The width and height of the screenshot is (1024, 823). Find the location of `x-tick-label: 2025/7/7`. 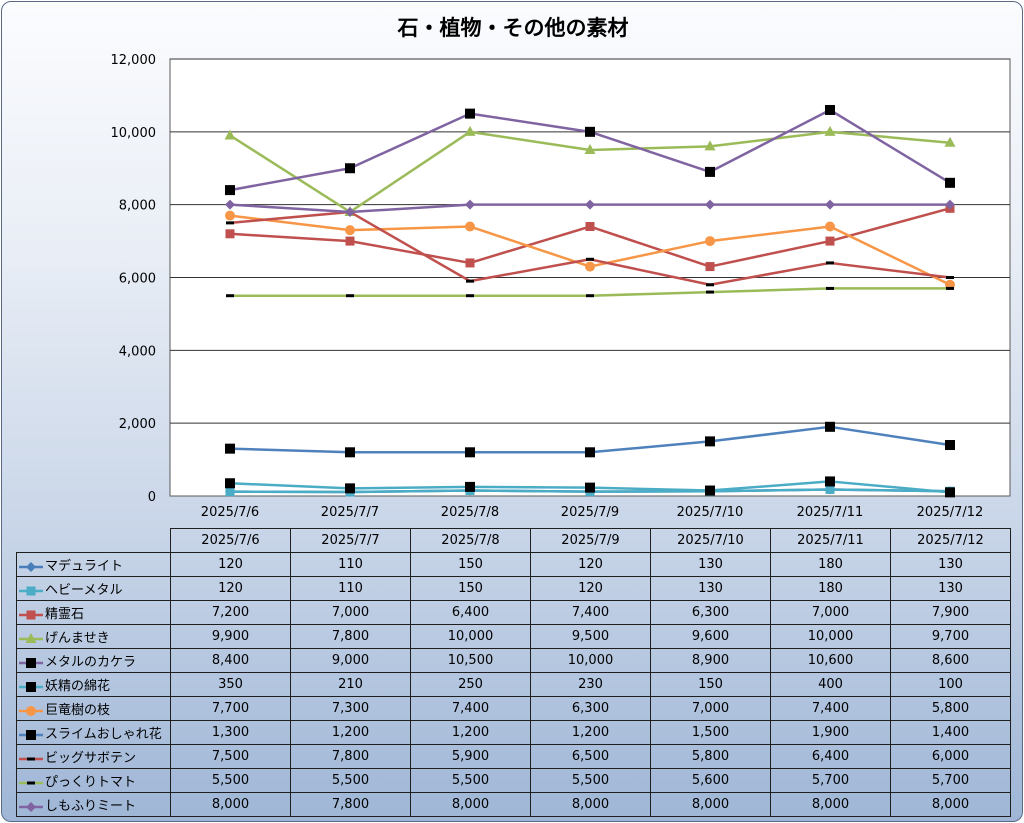

x-tick-label: 2025/7/7 is located at coordinates (350, 512).